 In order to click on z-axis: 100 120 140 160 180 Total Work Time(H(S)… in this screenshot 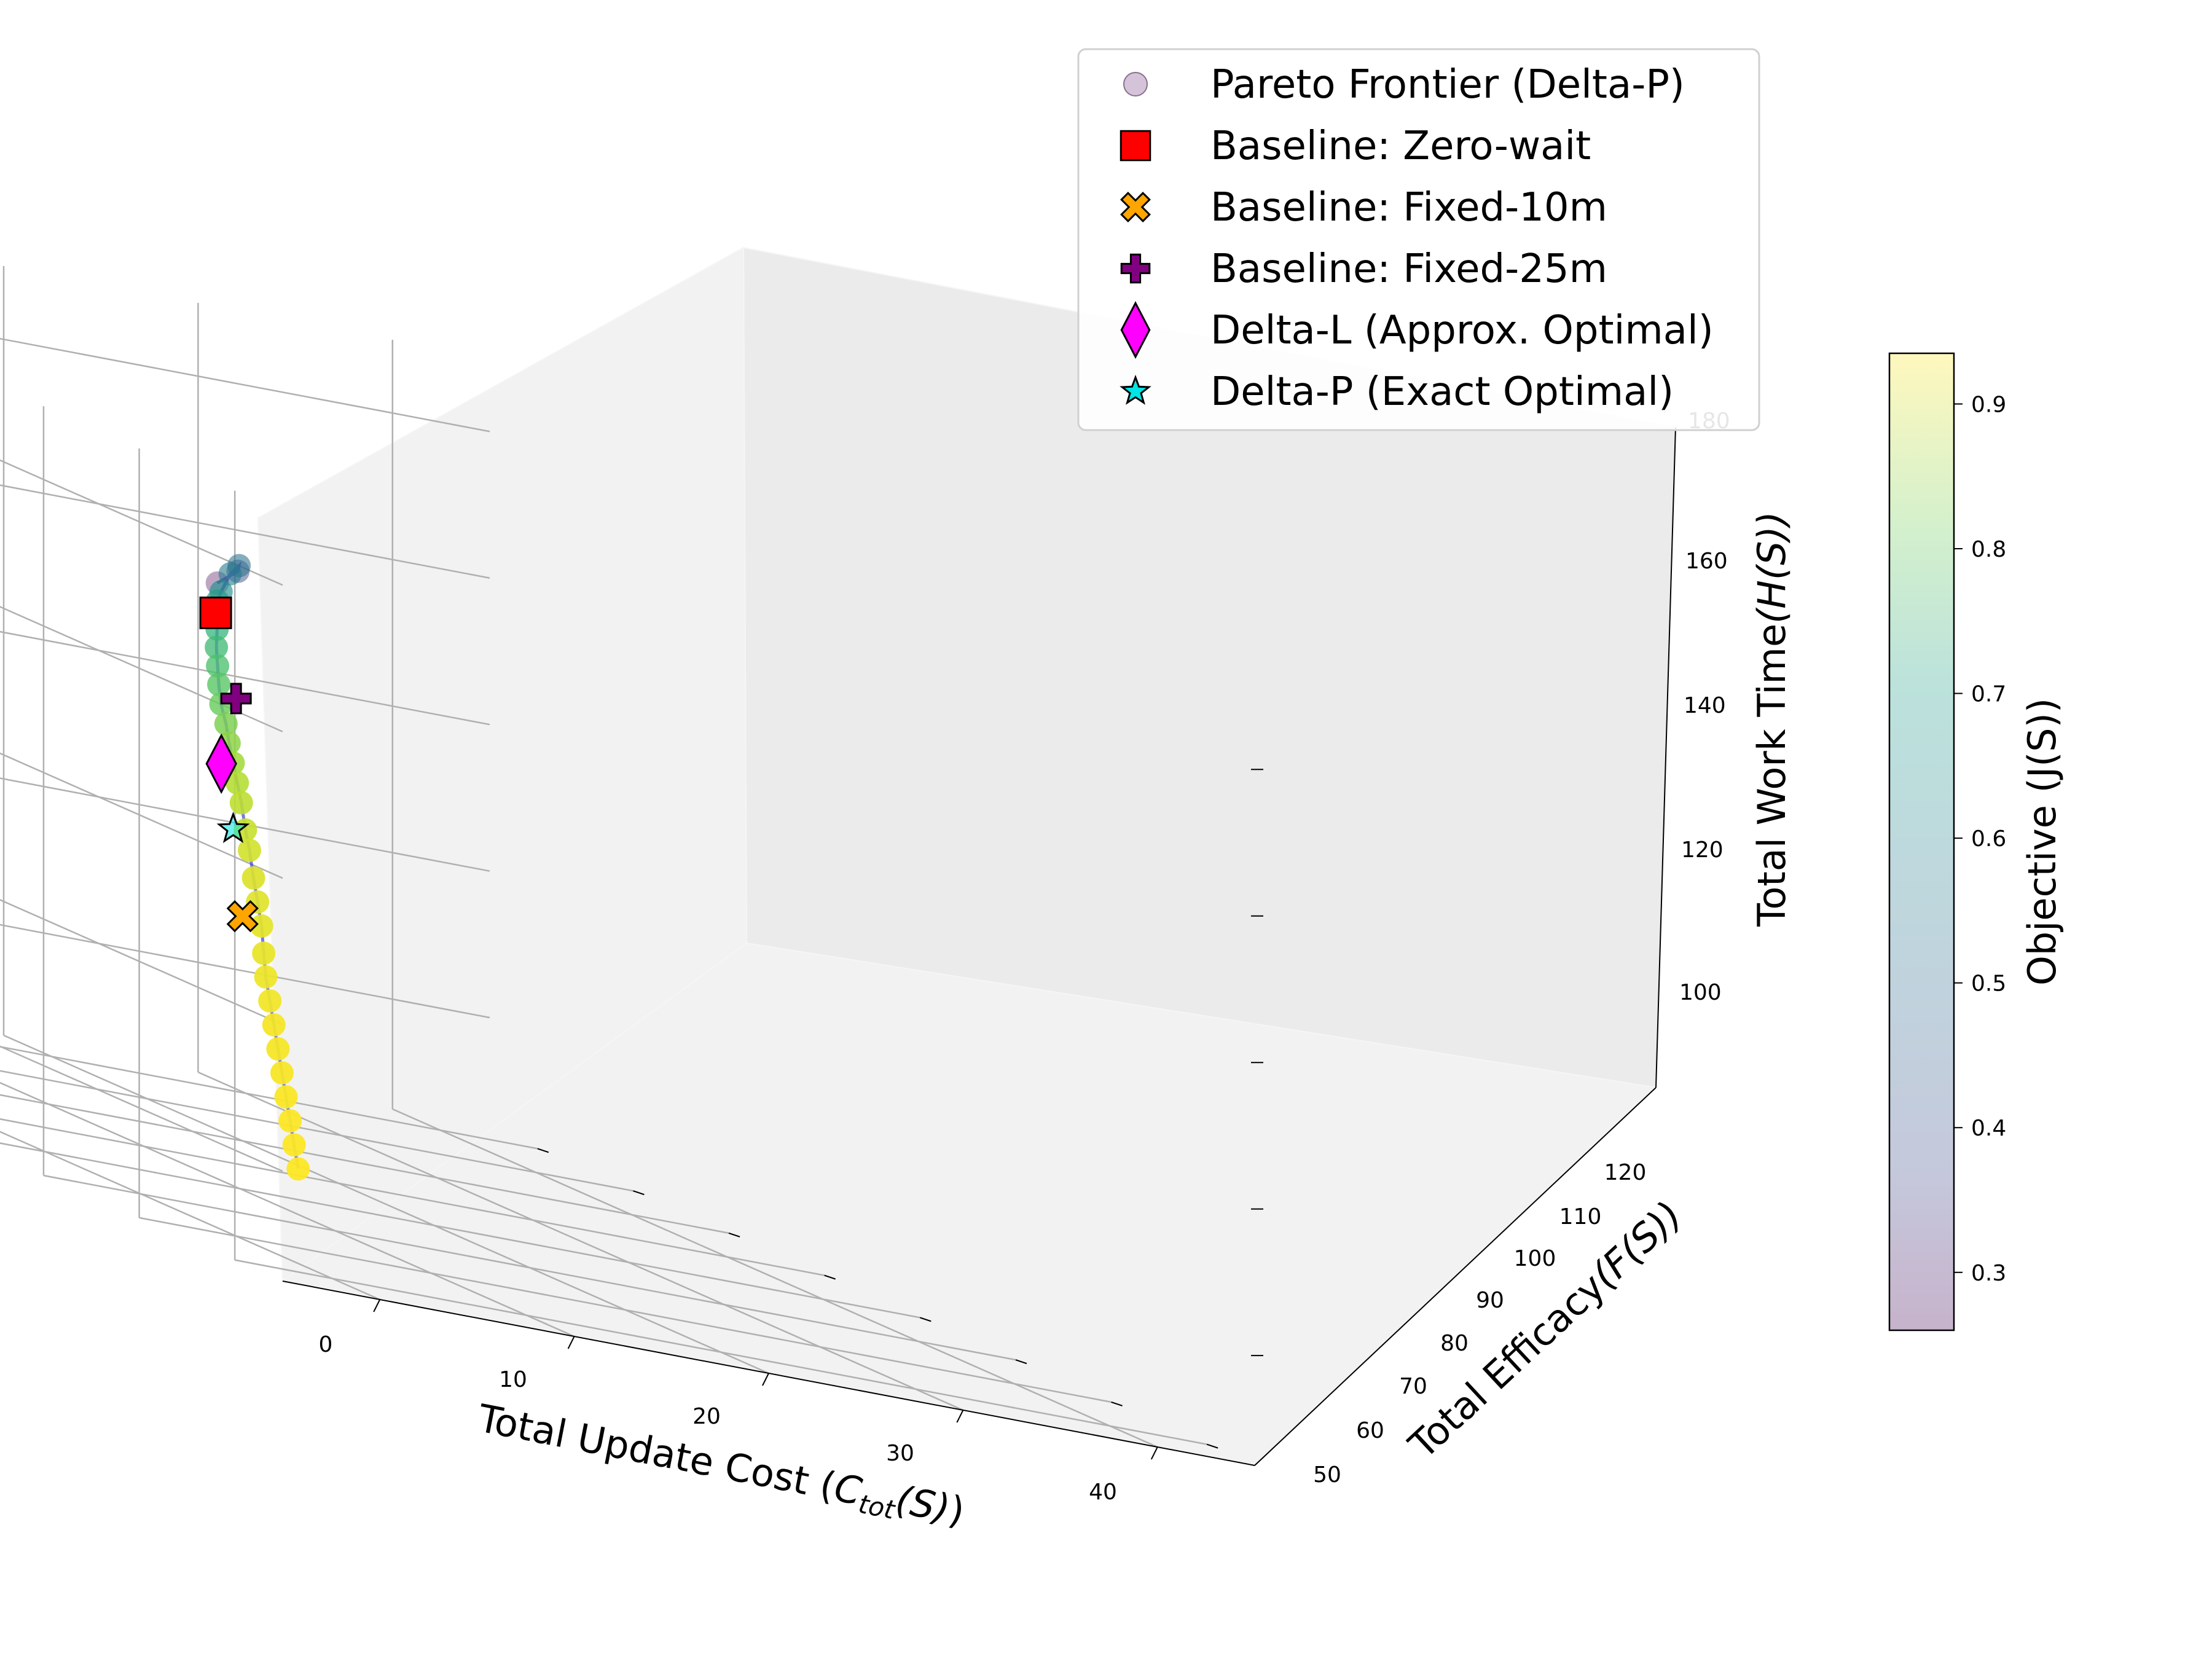, I will do `click(1522, 883)`.